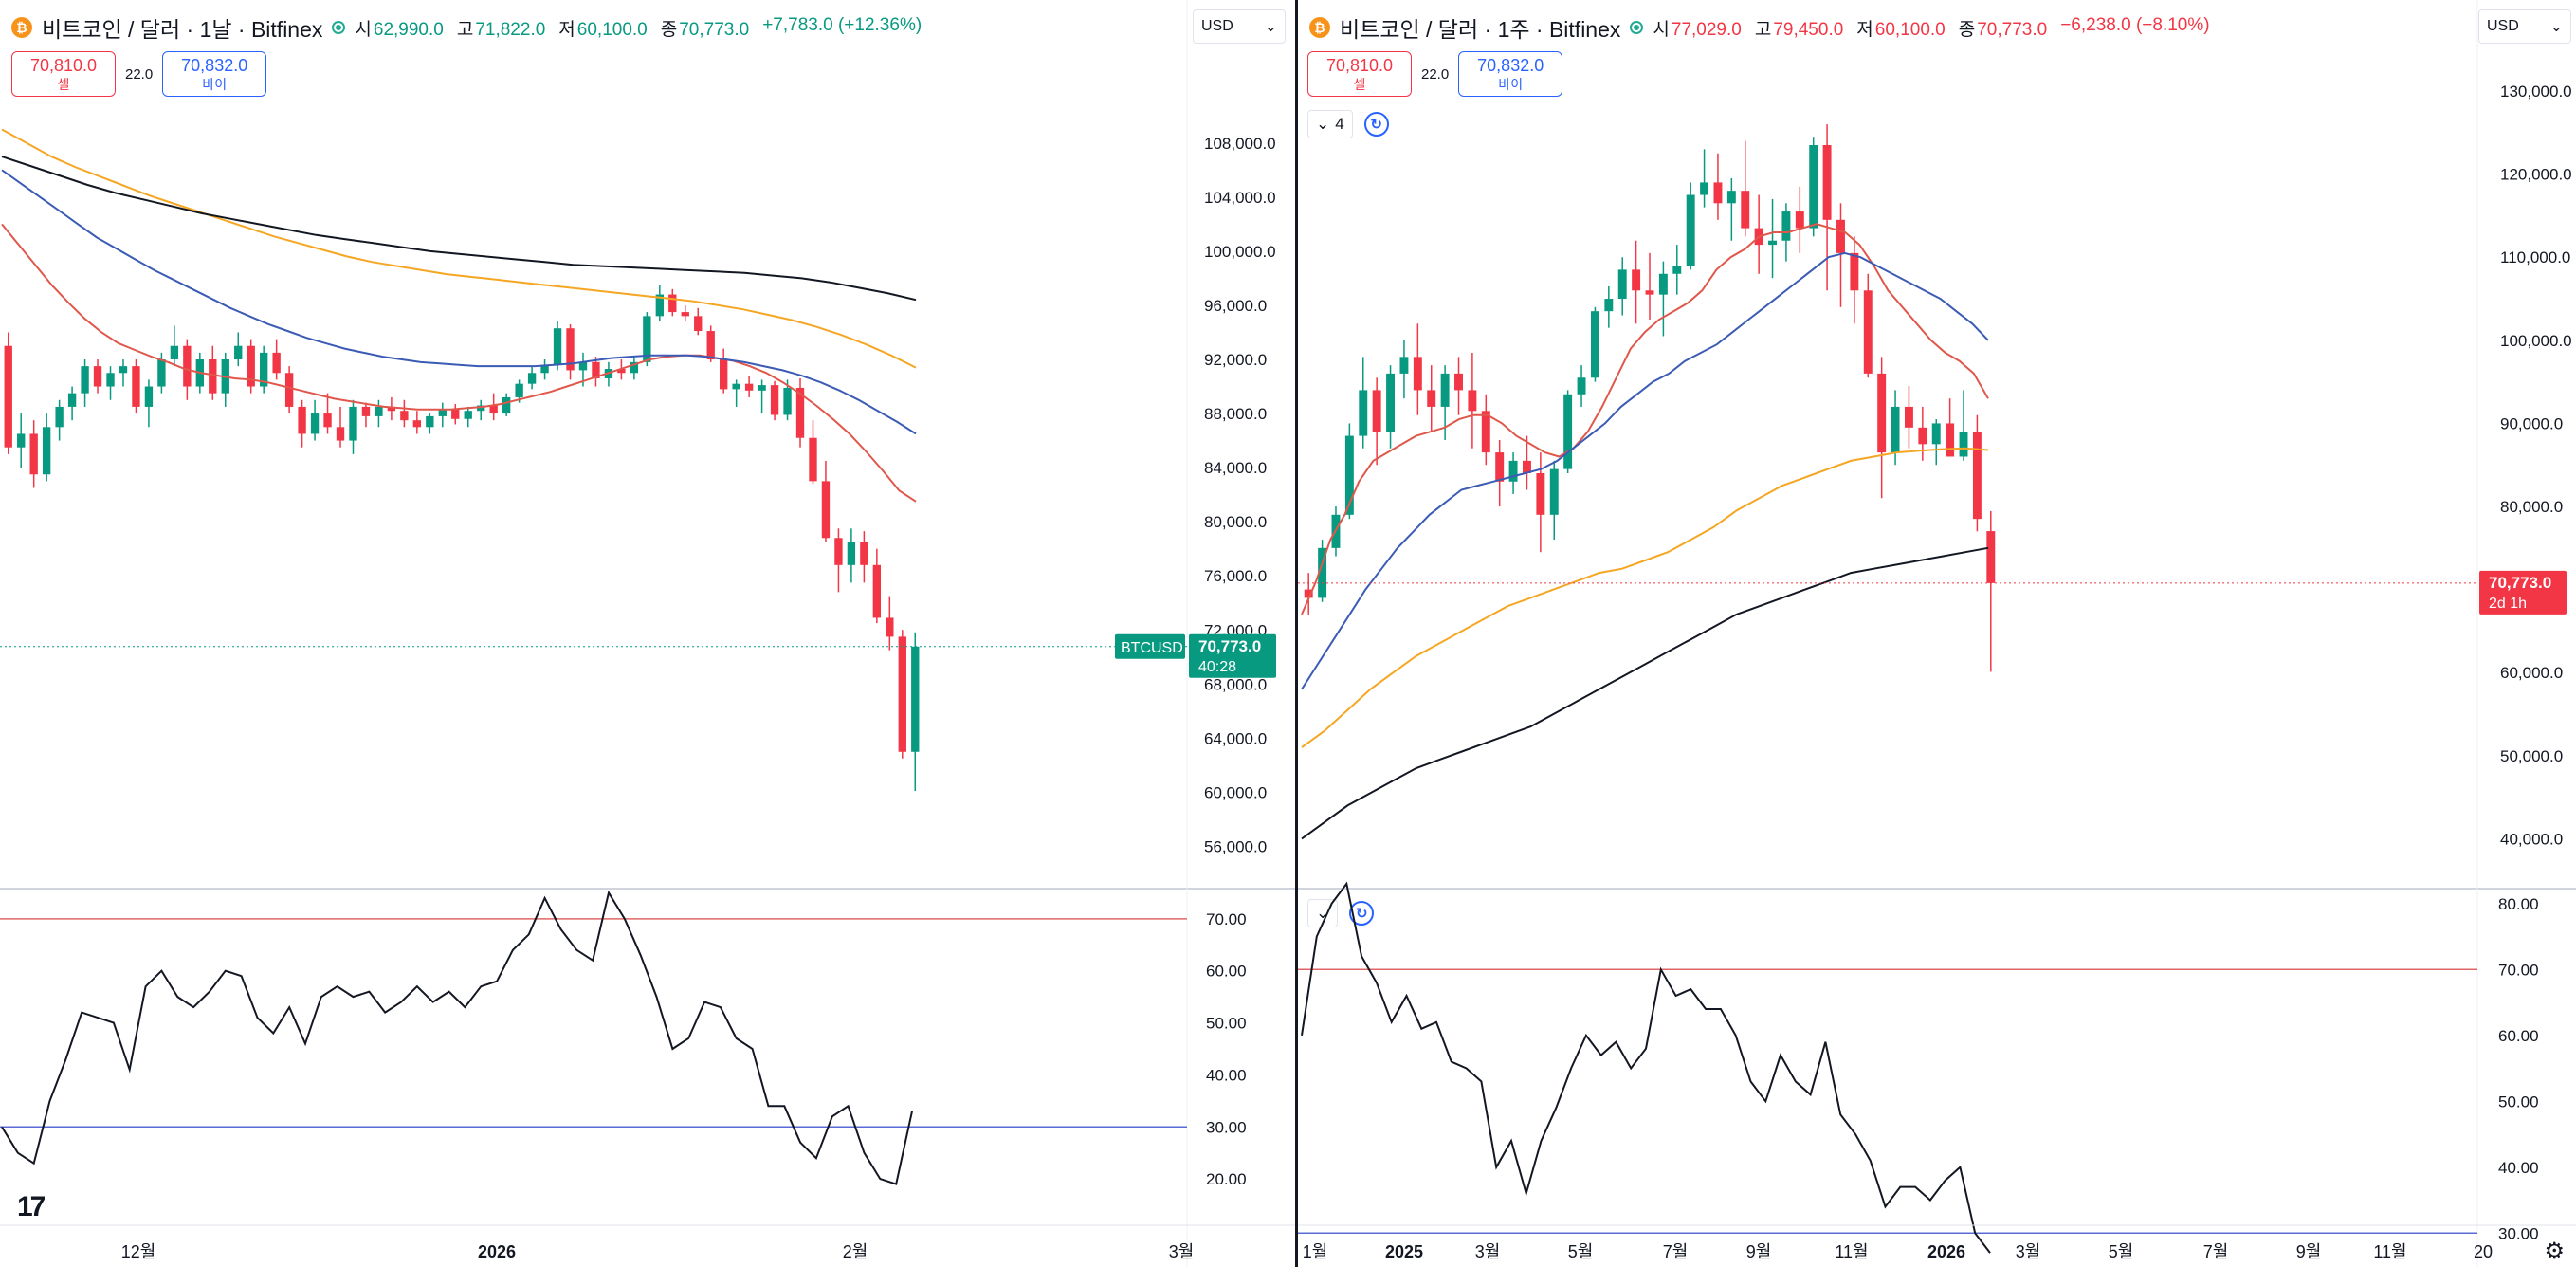 The image size is (2576, 1267). What do you see at coordinates (1637, 27) in the screenshot?
I see `market-open-indicator` at bounding box center [1637, 27].